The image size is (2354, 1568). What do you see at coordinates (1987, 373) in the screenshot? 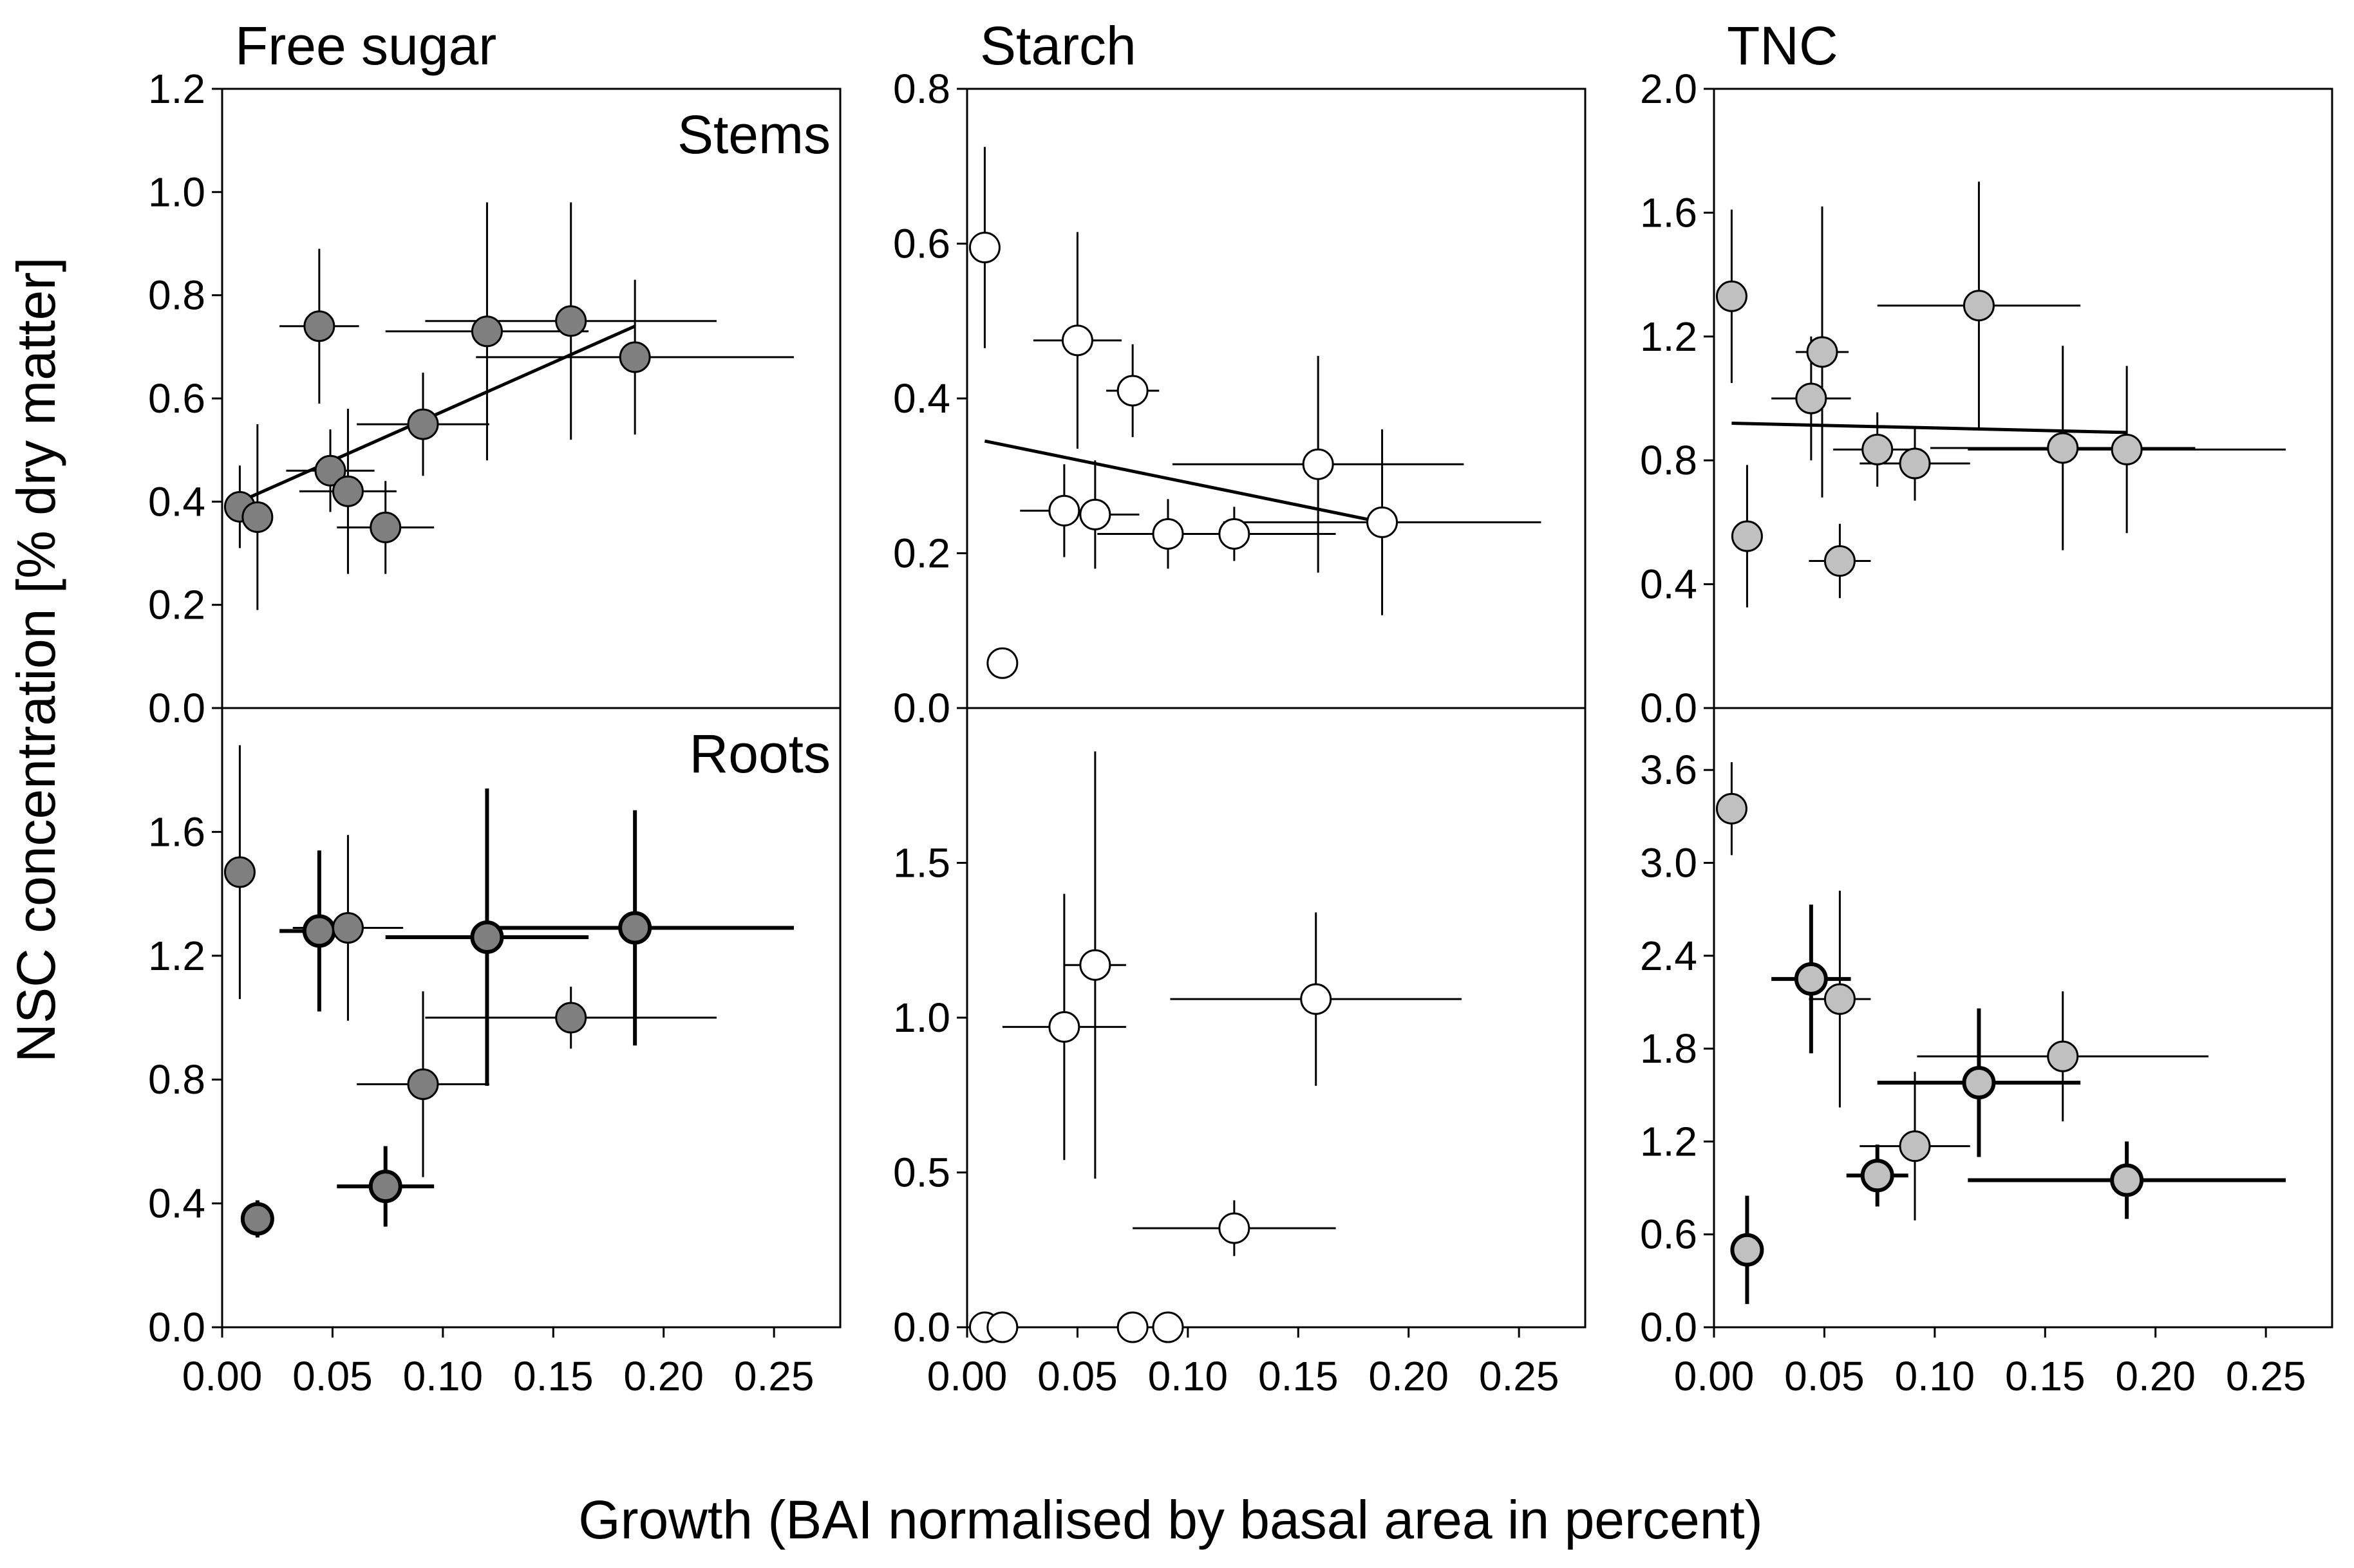
I see `panel-3: 0.0 0.4 0.8 1.2 1.6 2.0 TNC` at bounding box center [1987, 373].